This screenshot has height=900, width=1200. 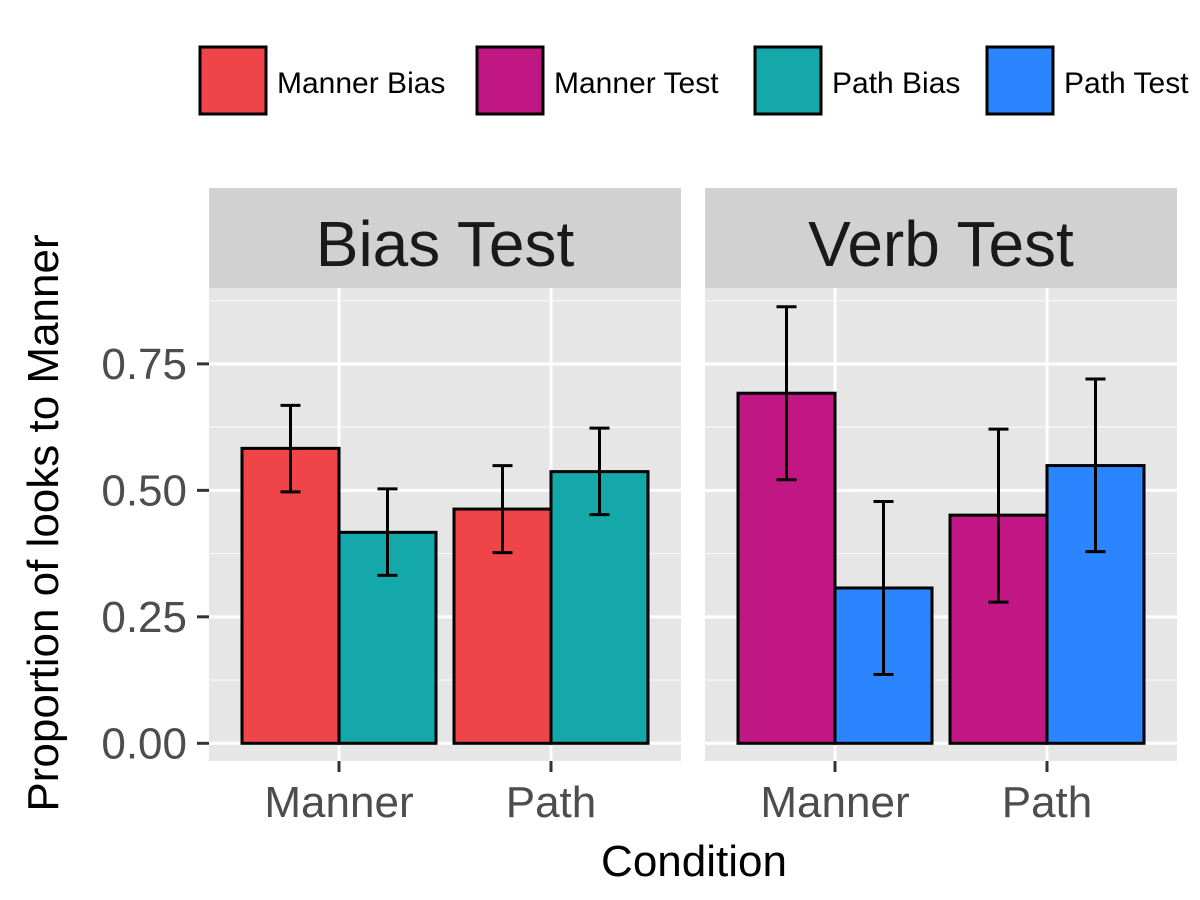 I want to click on legend-label: Manner Bias, so click(x=361, y=83).